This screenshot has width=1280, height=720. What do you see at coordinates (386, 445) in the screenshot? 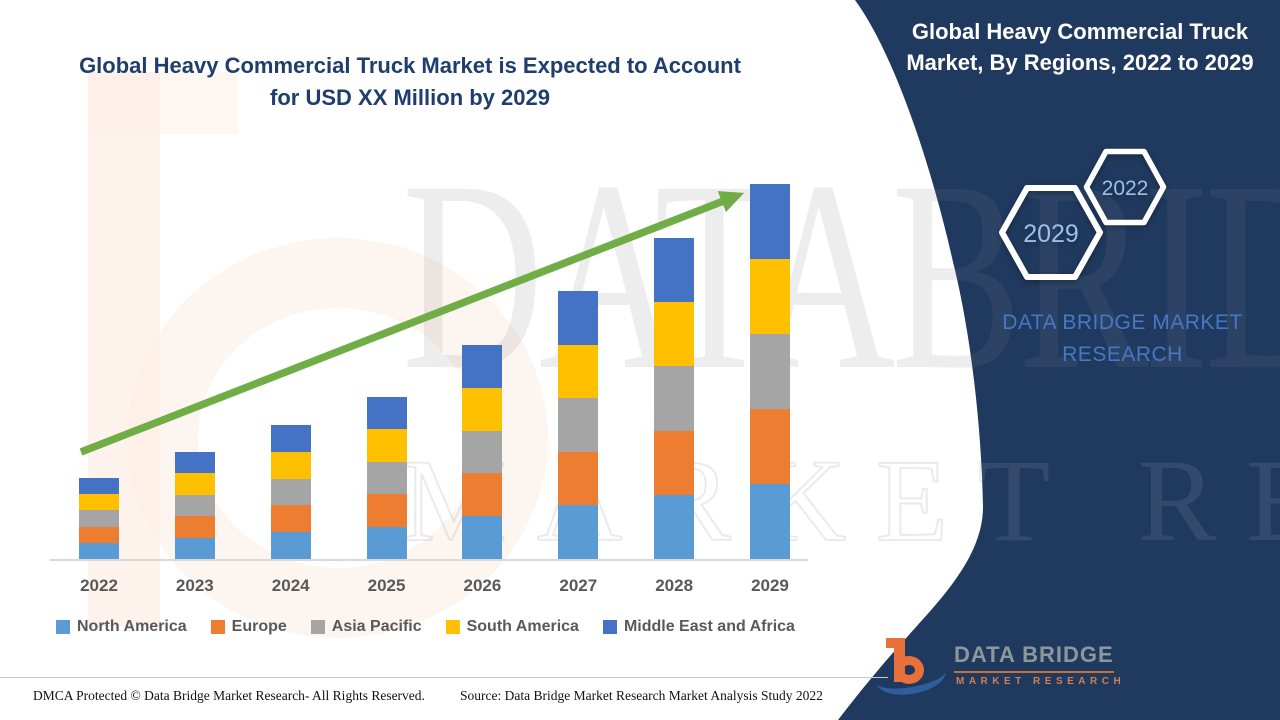
I see `bar-segment-2025-south-america` at bounding box center [386, 445].